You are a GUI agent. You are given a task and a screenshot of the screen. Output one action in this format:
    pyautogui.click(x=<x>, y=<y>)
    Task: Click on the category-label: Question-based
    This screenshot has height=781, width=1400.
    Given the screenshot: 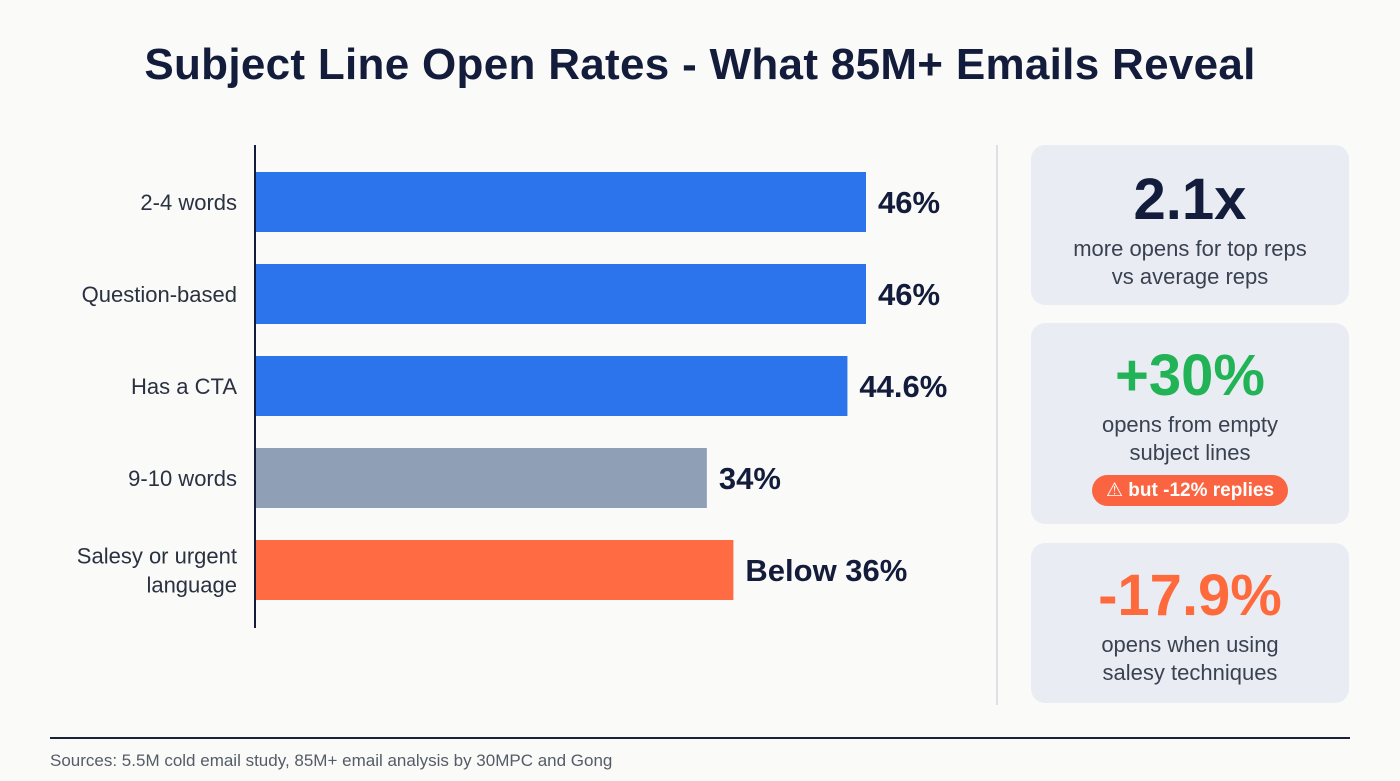 What is the action you would take?
    pyautogui.click(x=159, y=294)
    